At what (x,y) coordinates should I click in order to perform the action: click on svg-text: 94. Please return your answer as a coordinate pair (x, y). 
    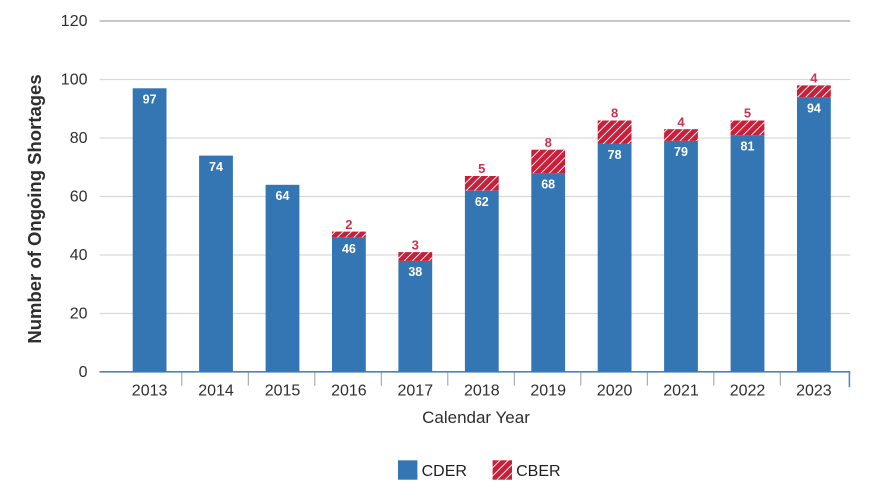
    Looking at the image, I should click on (814, 108).